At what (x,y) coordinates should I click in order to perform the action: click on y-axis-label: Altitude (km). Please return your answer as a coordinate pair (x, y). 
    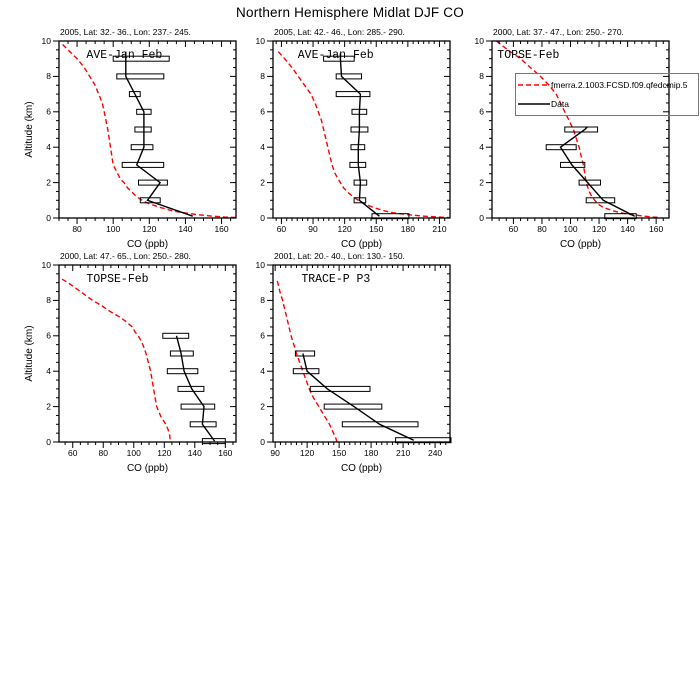
    Looking at the image, I should click on (29, 129).